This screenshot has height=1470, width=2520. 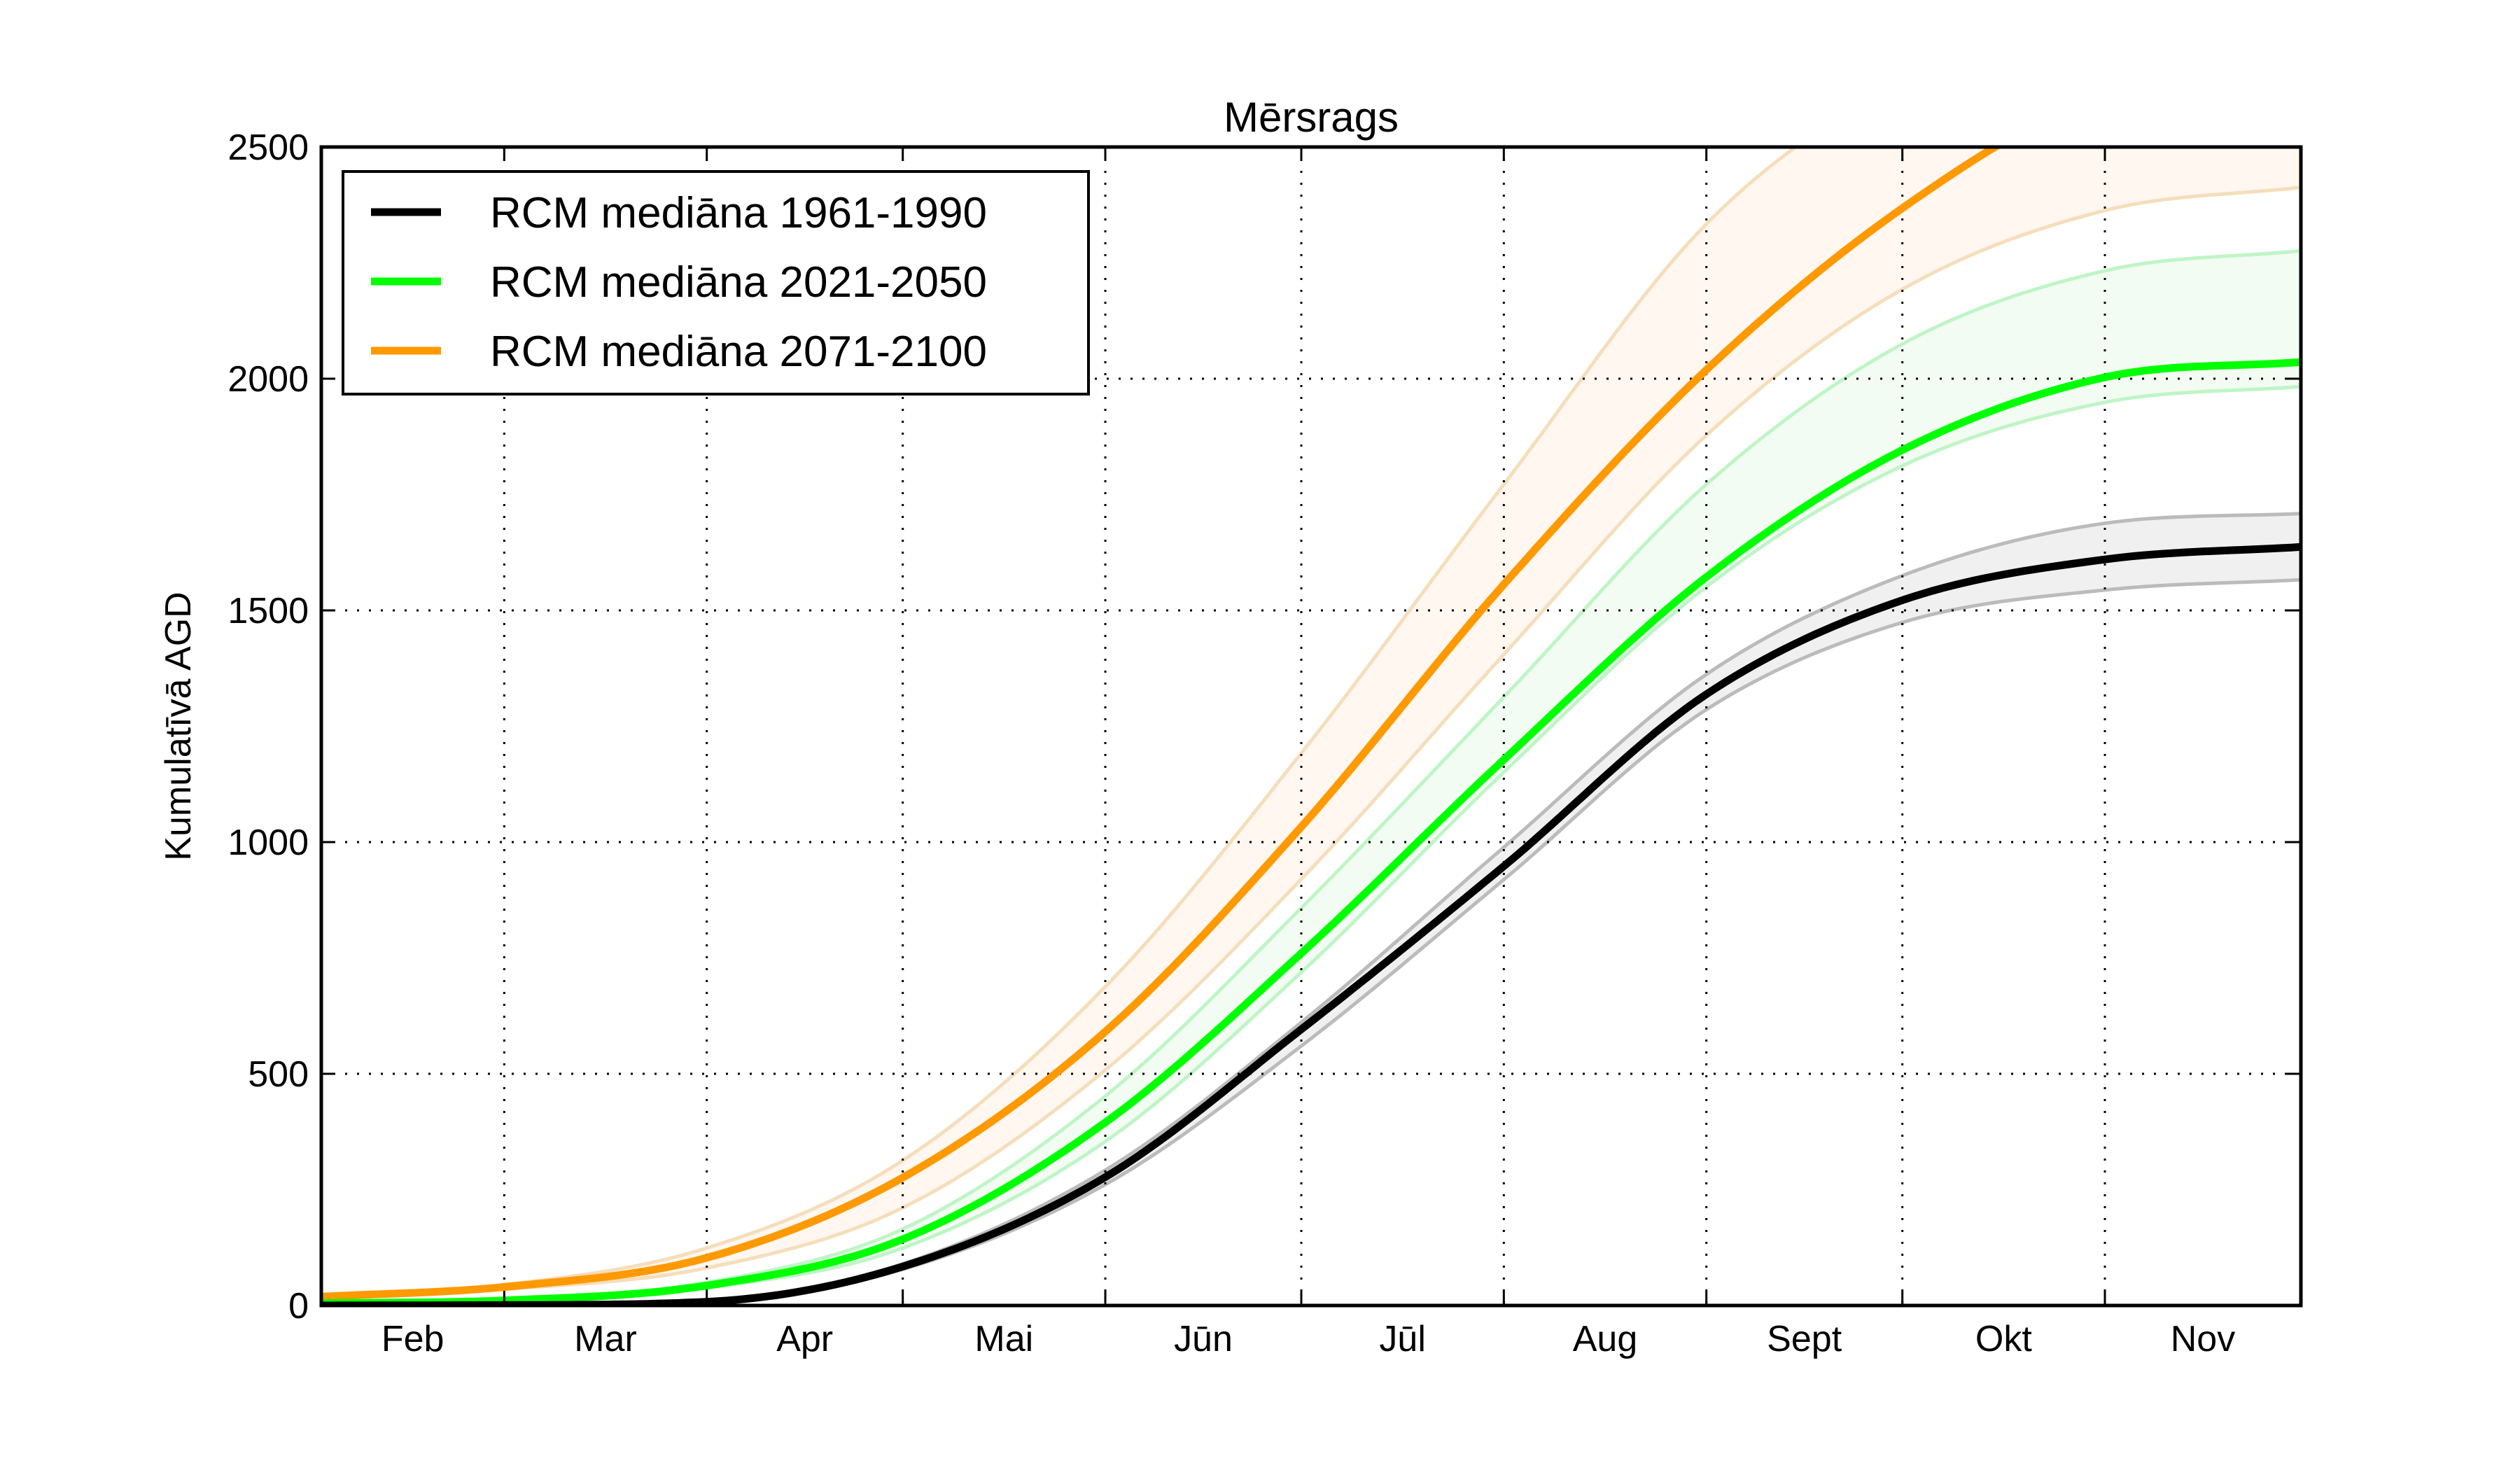 What do you see at coordinates (605, 1339) in the screenshot?
I see `x-tick-label: Mar` at bounding box center [605, 1339].